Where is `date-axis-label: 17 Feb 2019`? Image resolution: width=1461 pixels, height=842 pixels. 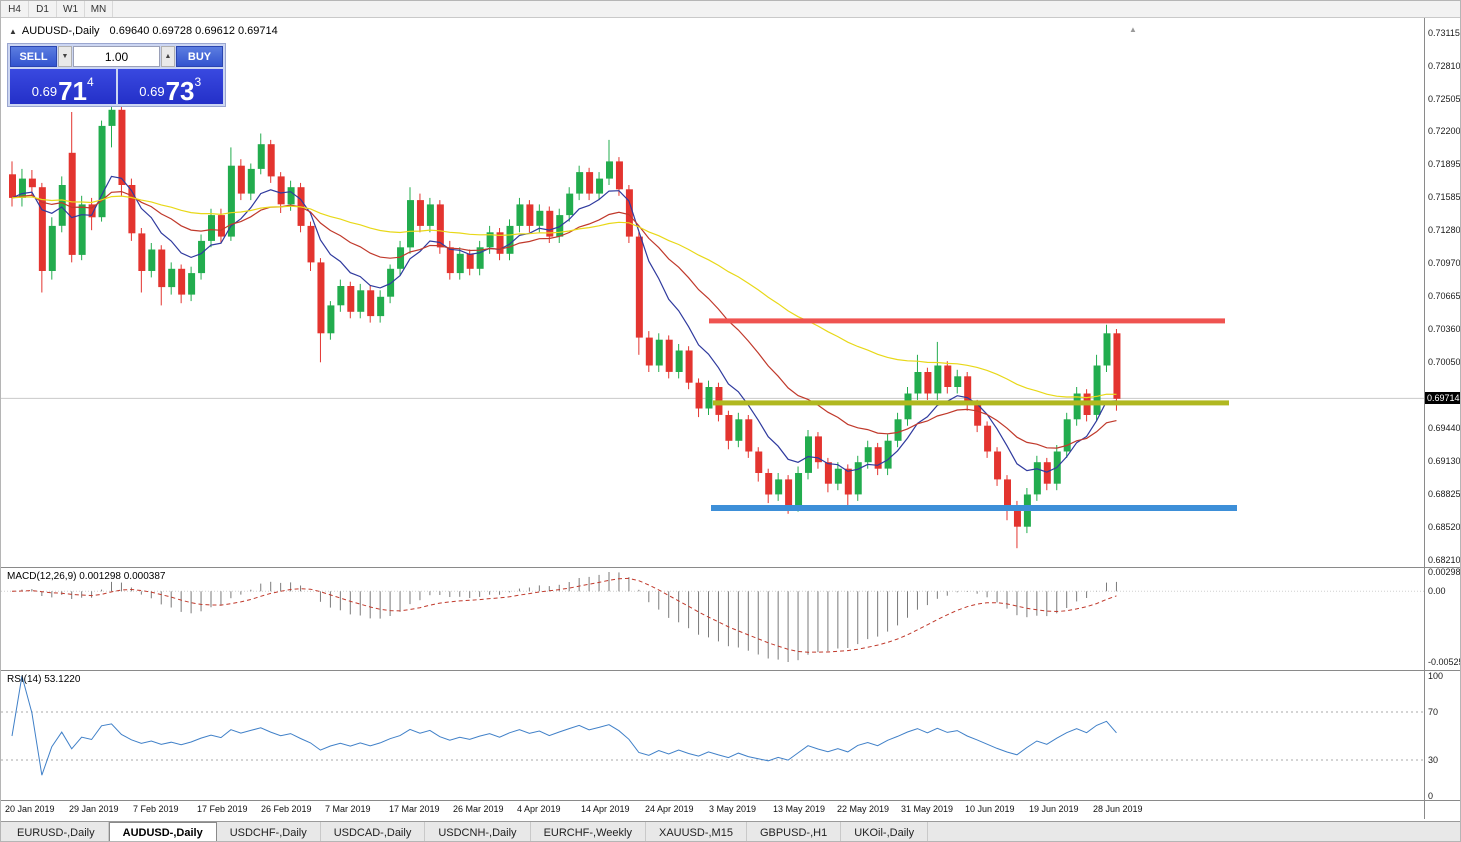
date-axis-label: 17 Feb 2019 is located at coordinates (222, 809).